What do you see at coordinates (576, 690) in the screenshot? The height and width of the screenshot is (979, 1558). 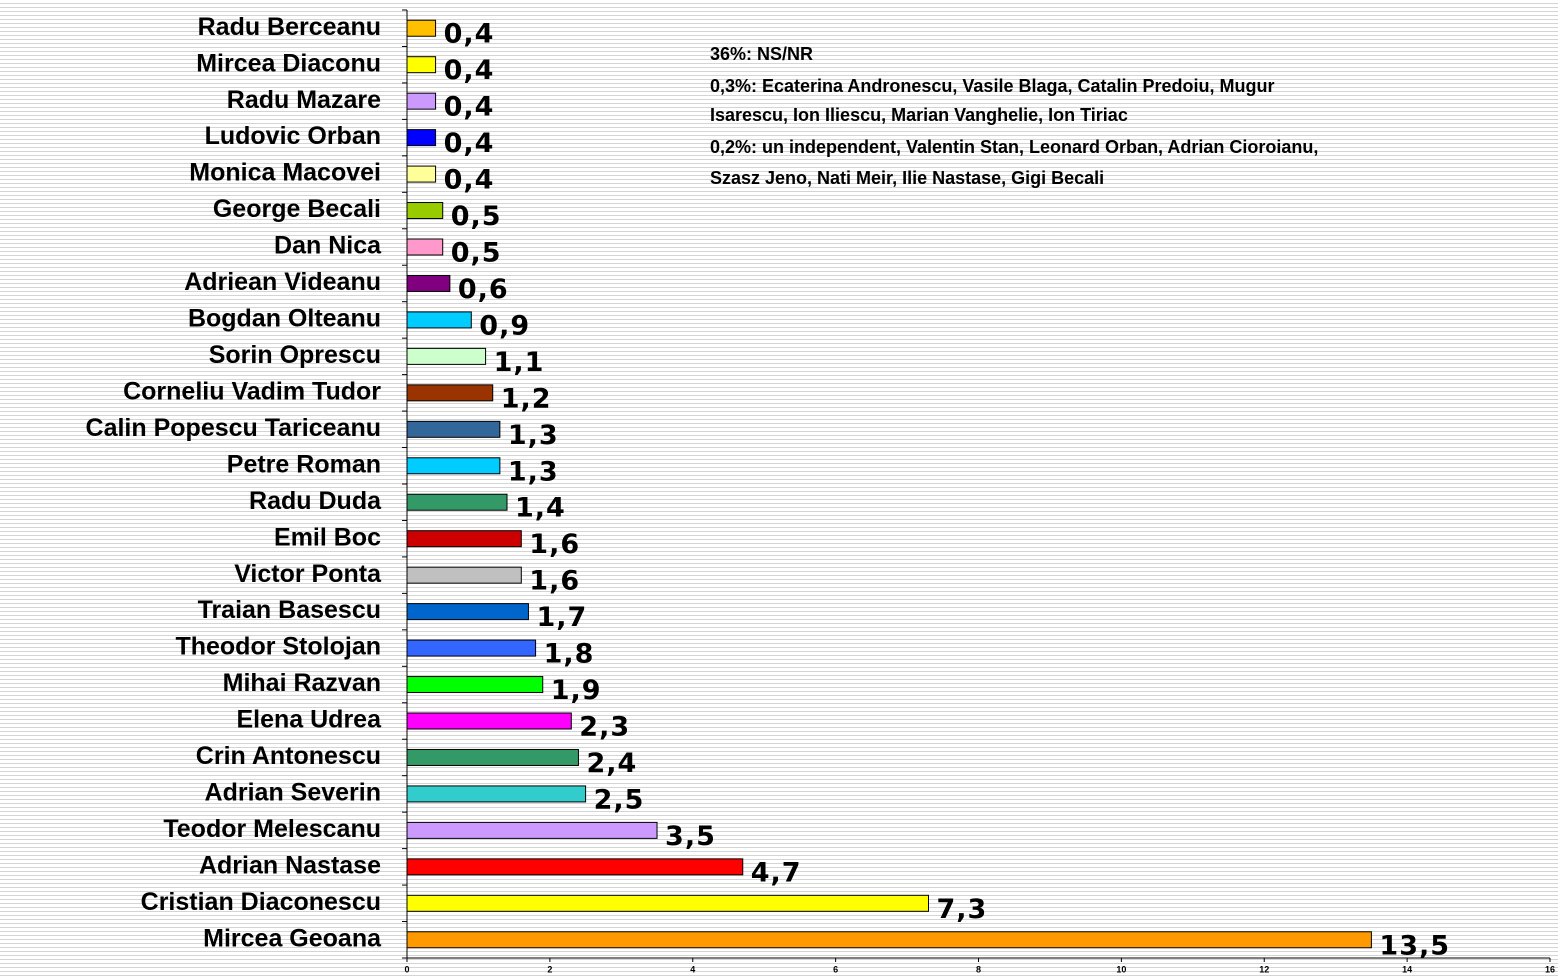 I see `value-label: 1,9` at bounding box center [576, 690].